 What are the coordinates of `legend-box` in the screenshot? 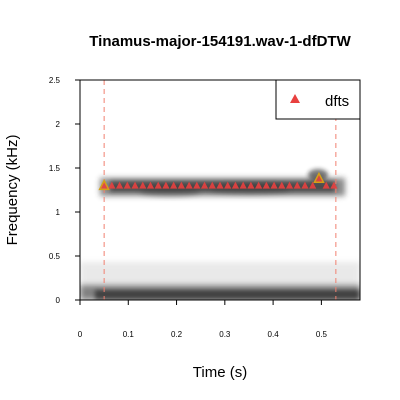 It's located at (318, 99).